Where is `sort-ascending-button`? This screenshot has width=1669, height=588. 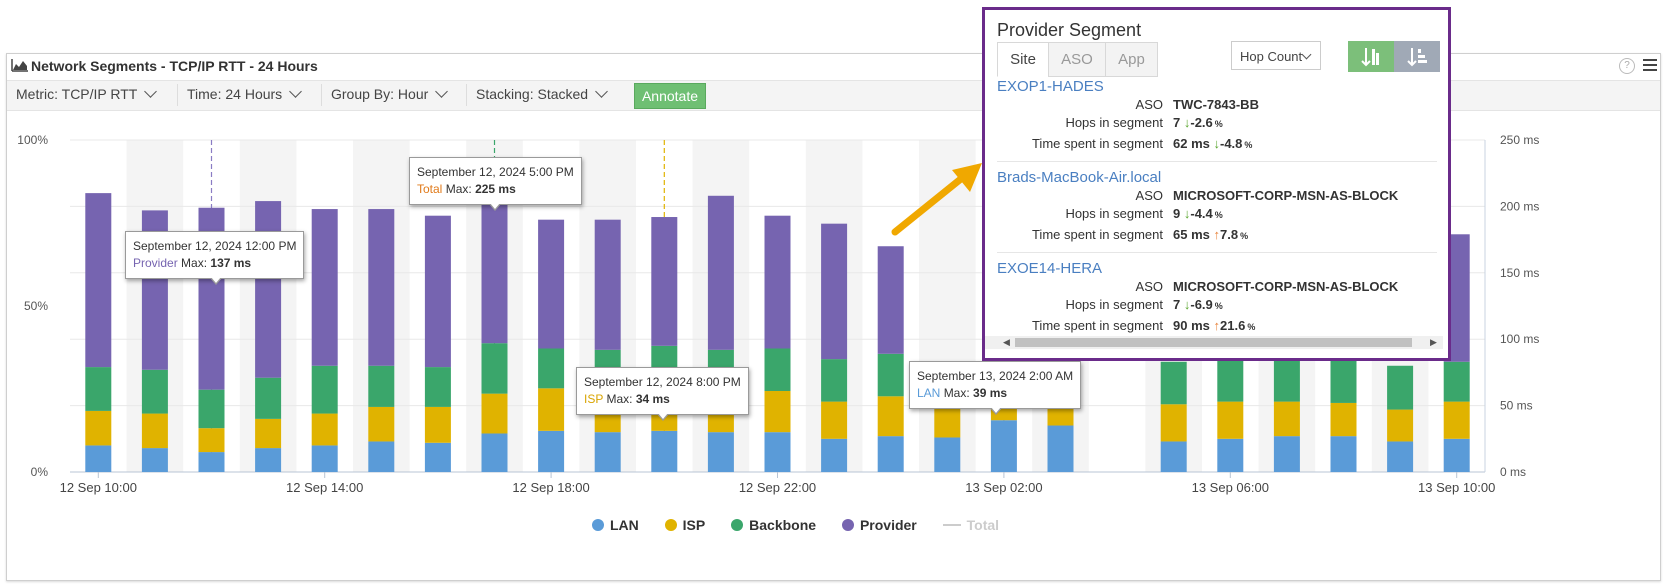 sort-ascending-button is located at coordinates (1371, 56).